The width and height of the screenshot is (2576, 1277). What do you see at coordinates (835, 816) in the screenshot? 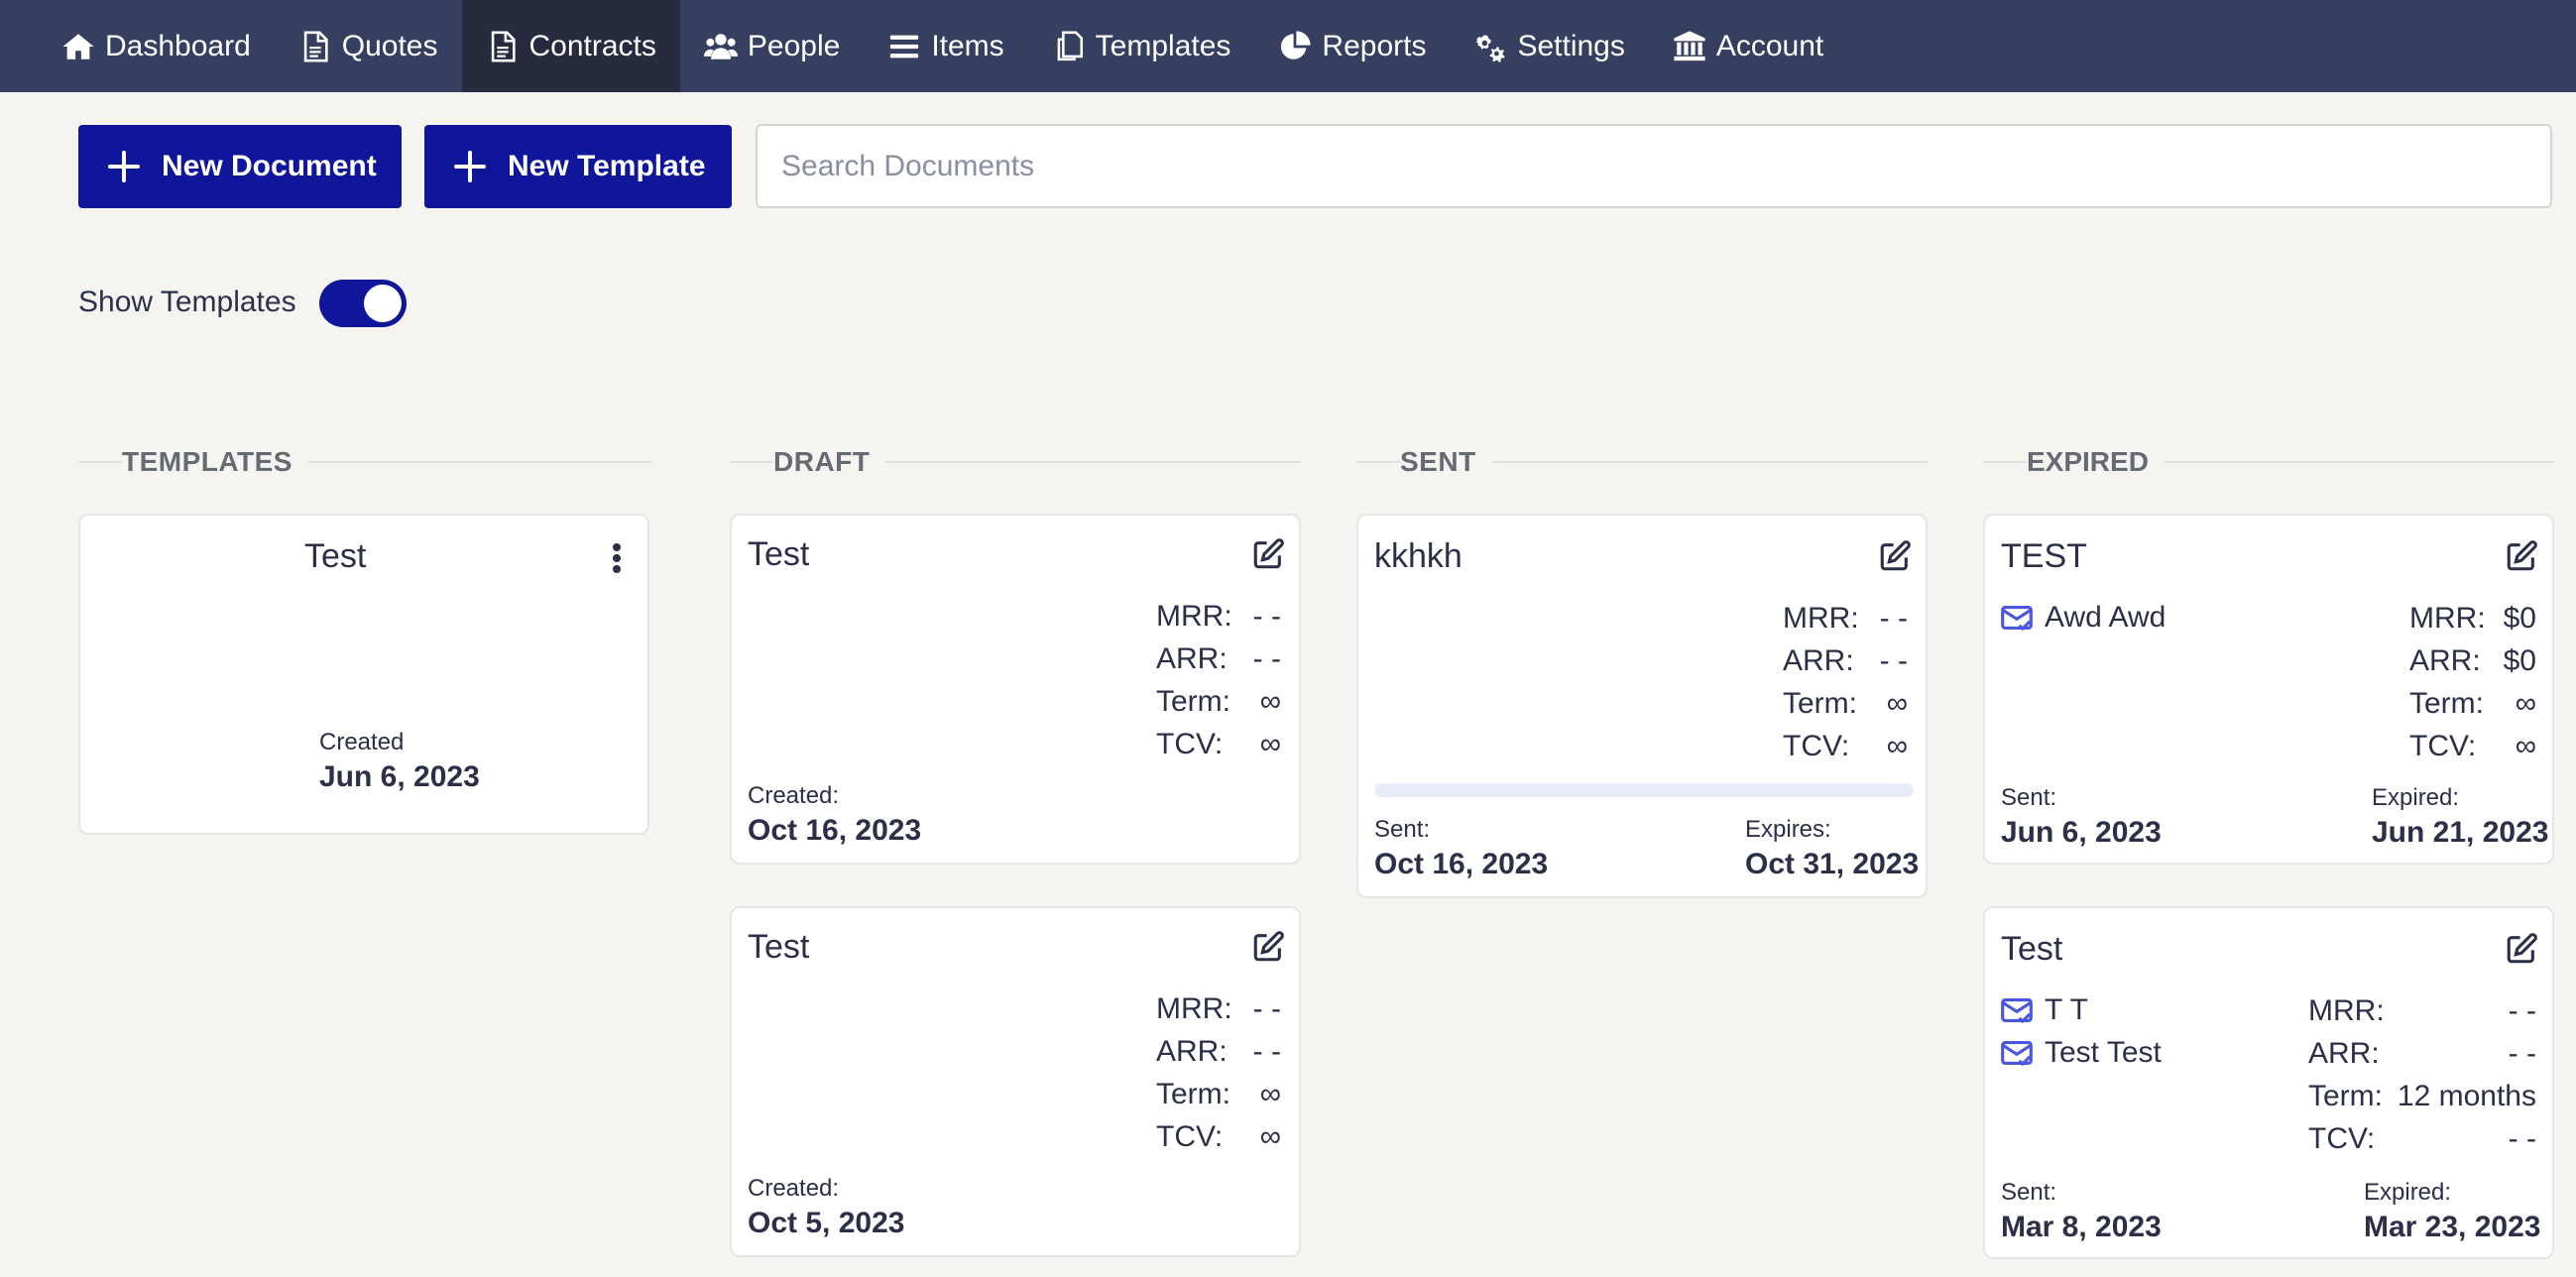
I see `created-date: Created: Oct 16, 2023` at bounding box center [835, 816].